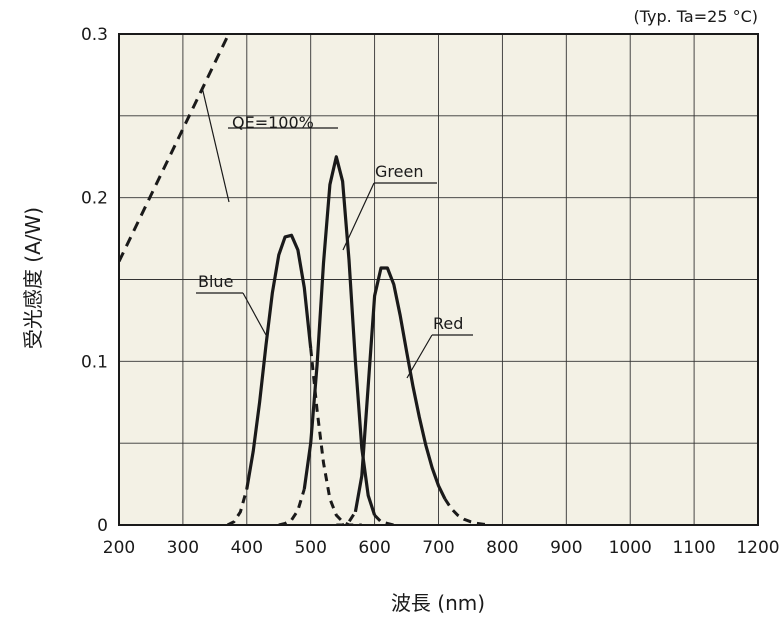 The width and height of the screenshot is (782, 620). What do you see at coordinates (237, 507) in the screenshot?
I see `blue-line-tail-left` at bounding box center [237, 507].